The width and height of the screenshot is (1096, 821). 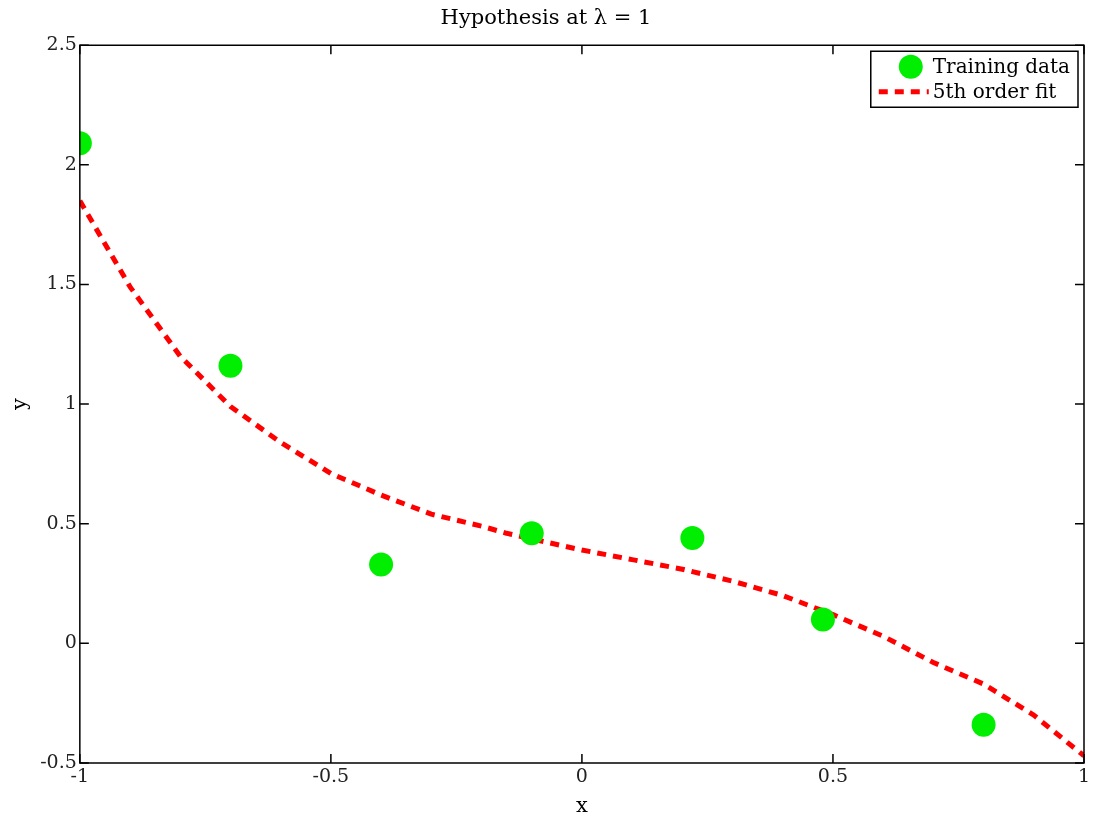 I want to click on legend-label: 5th order fit, so click(x=994, y=90).